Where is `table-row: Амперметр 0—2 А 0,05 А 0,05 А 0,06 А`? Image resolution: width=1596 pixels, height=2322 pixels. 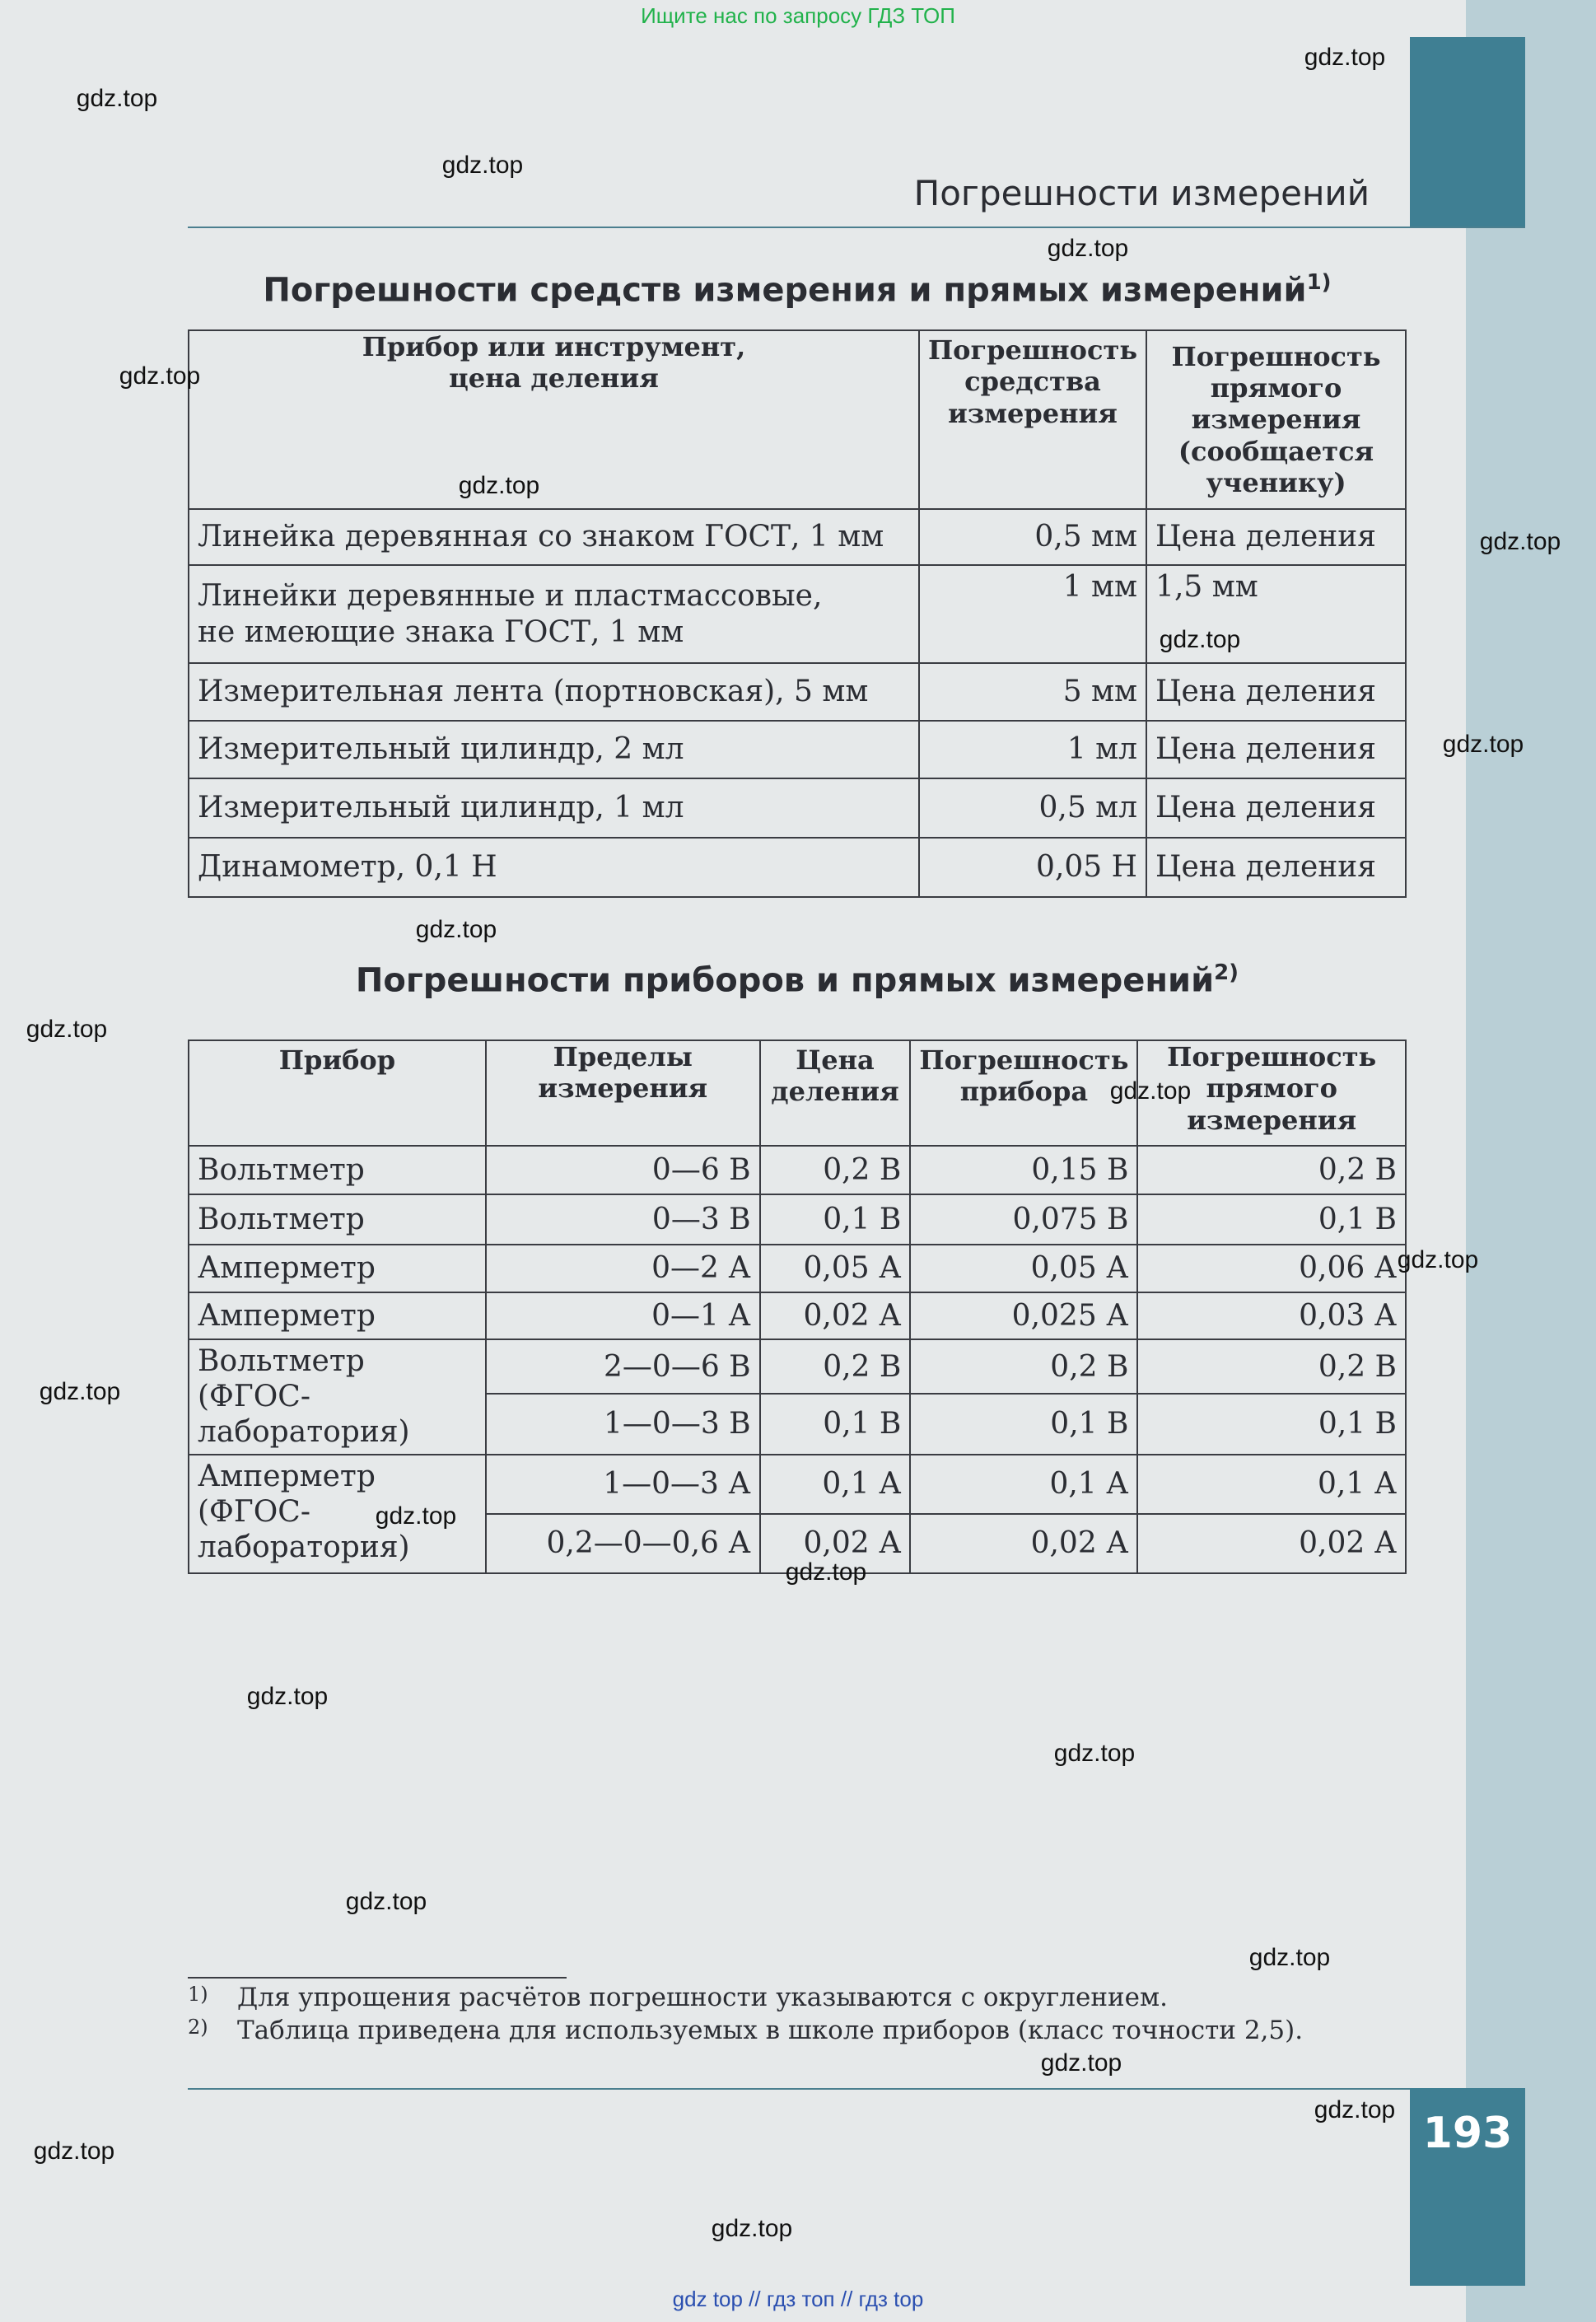
table-row: Амперметр 0—2 А 0,05 А 0,05 А 0,06 А is located at coordinates (797, 1268).